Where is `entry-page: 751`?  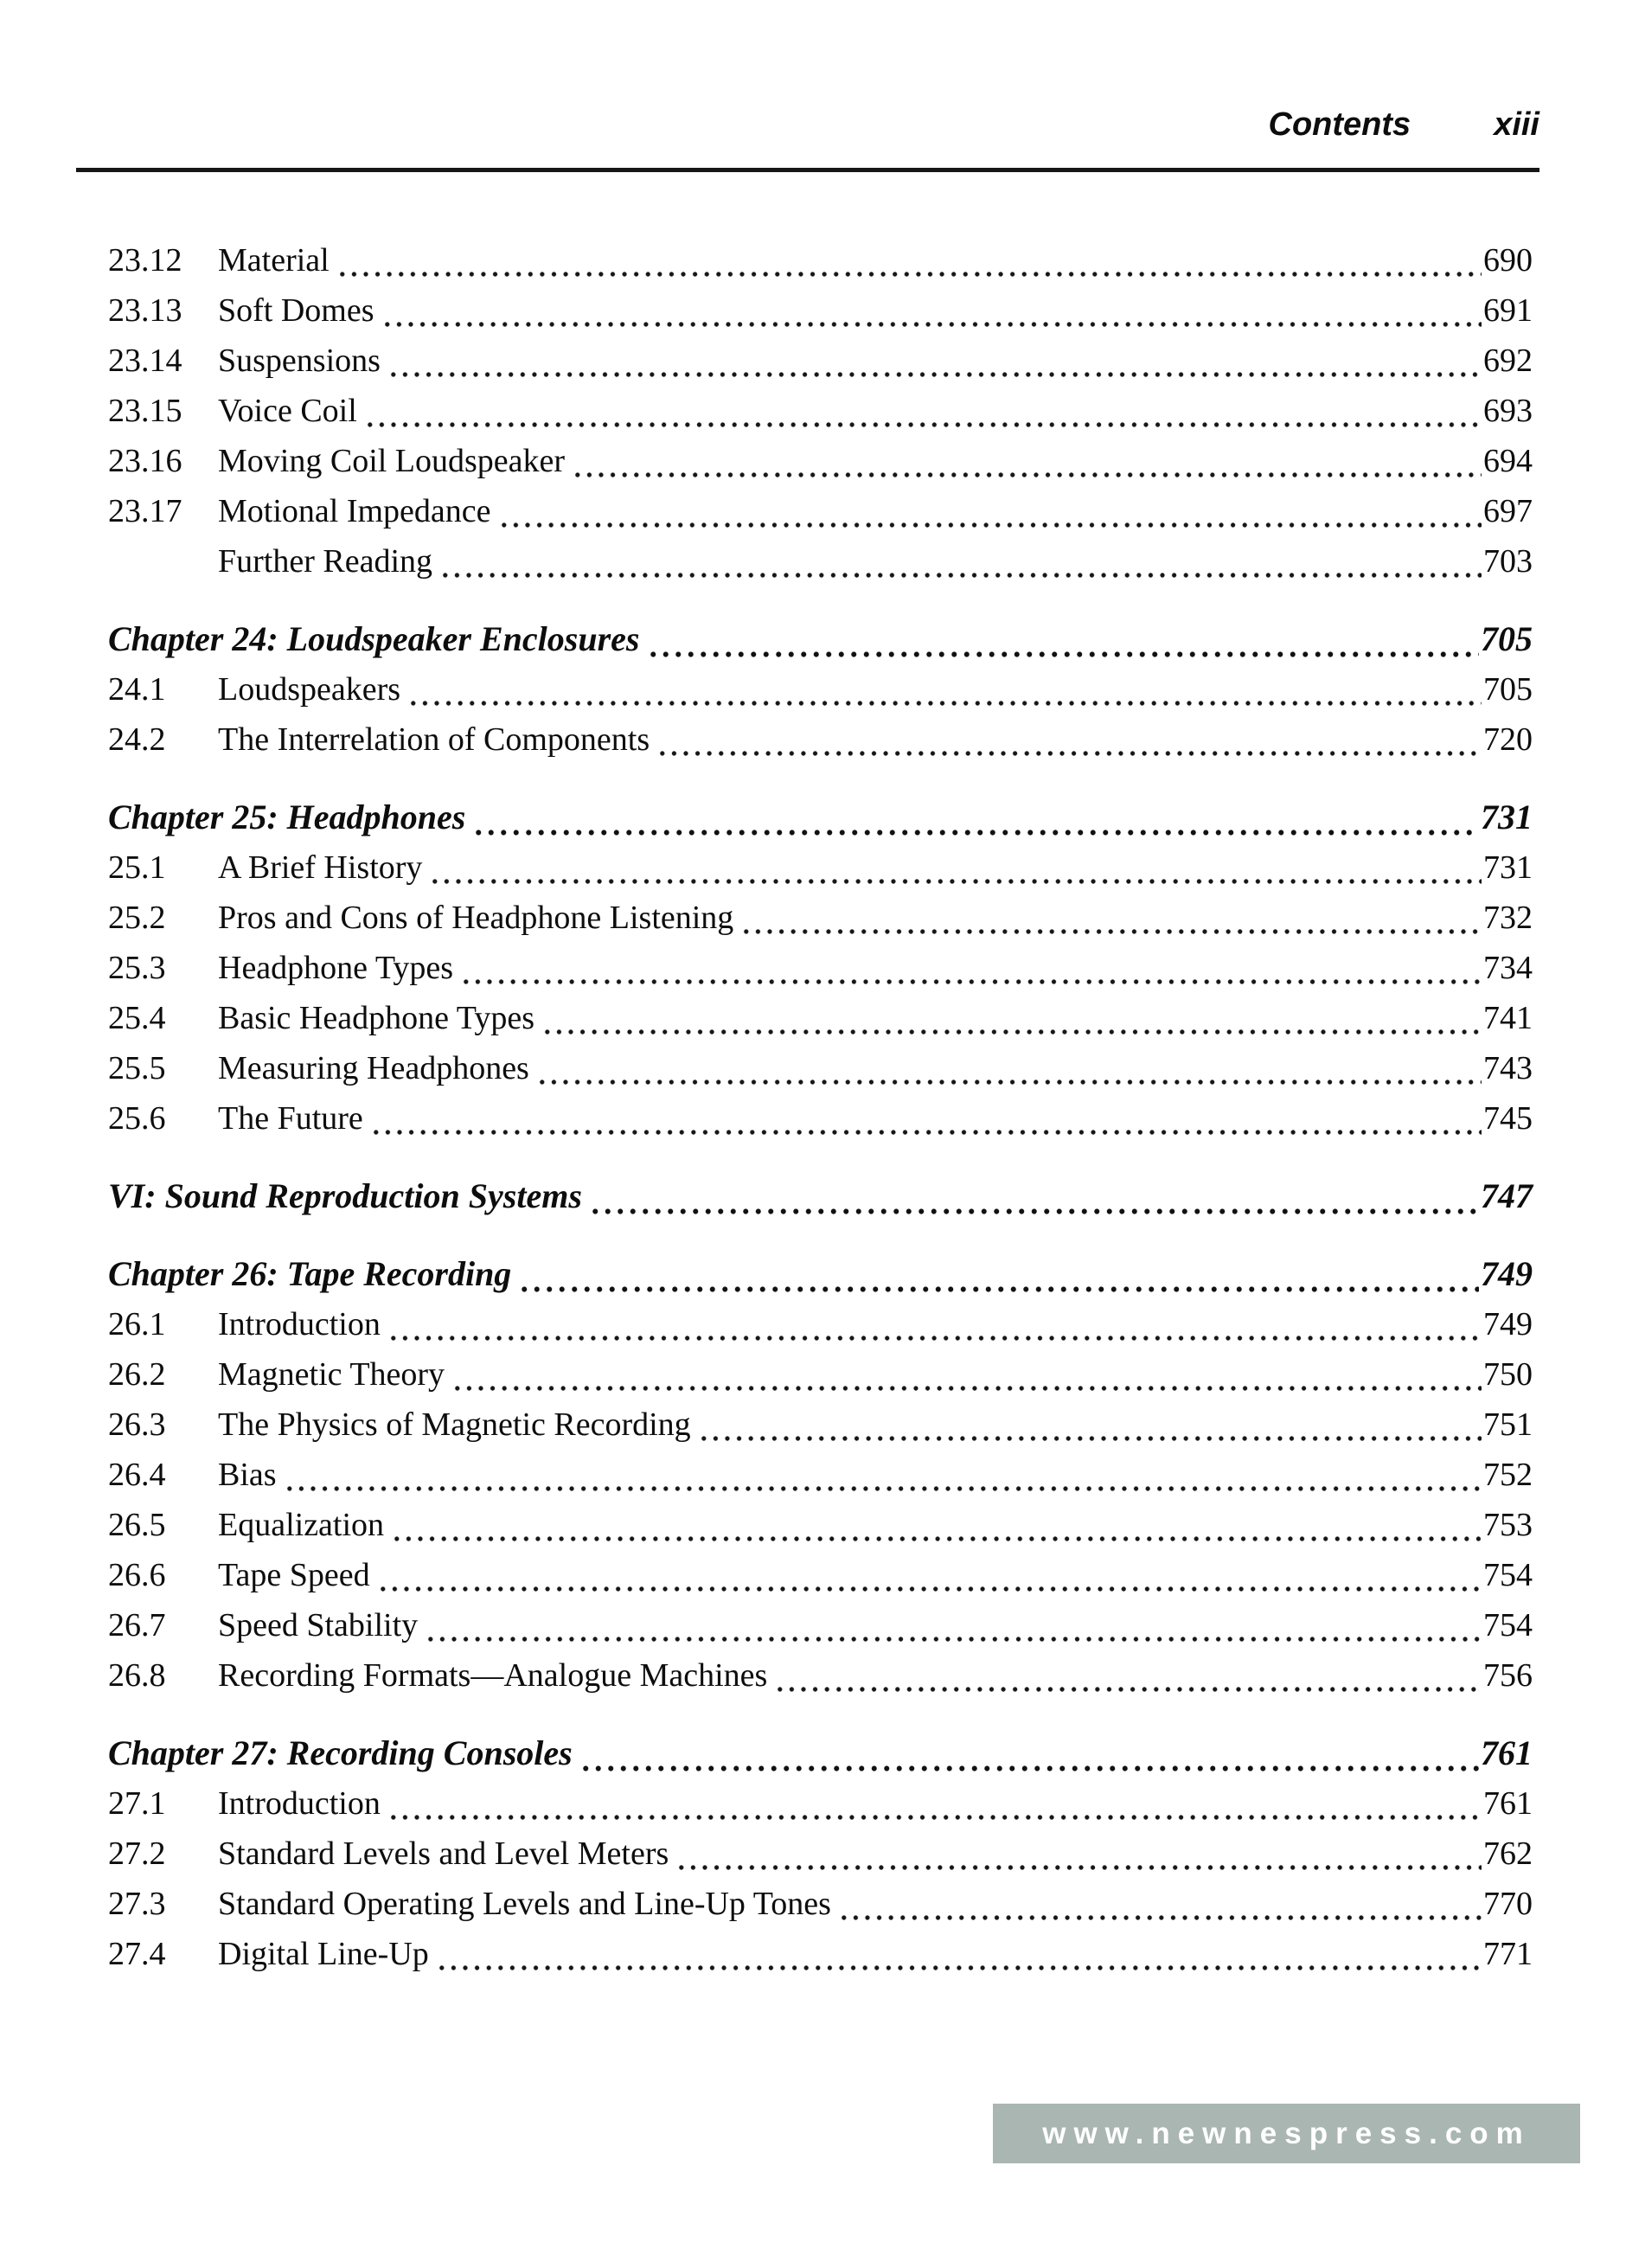
entry-page: 751 is located at coordinates (1508, 1424).